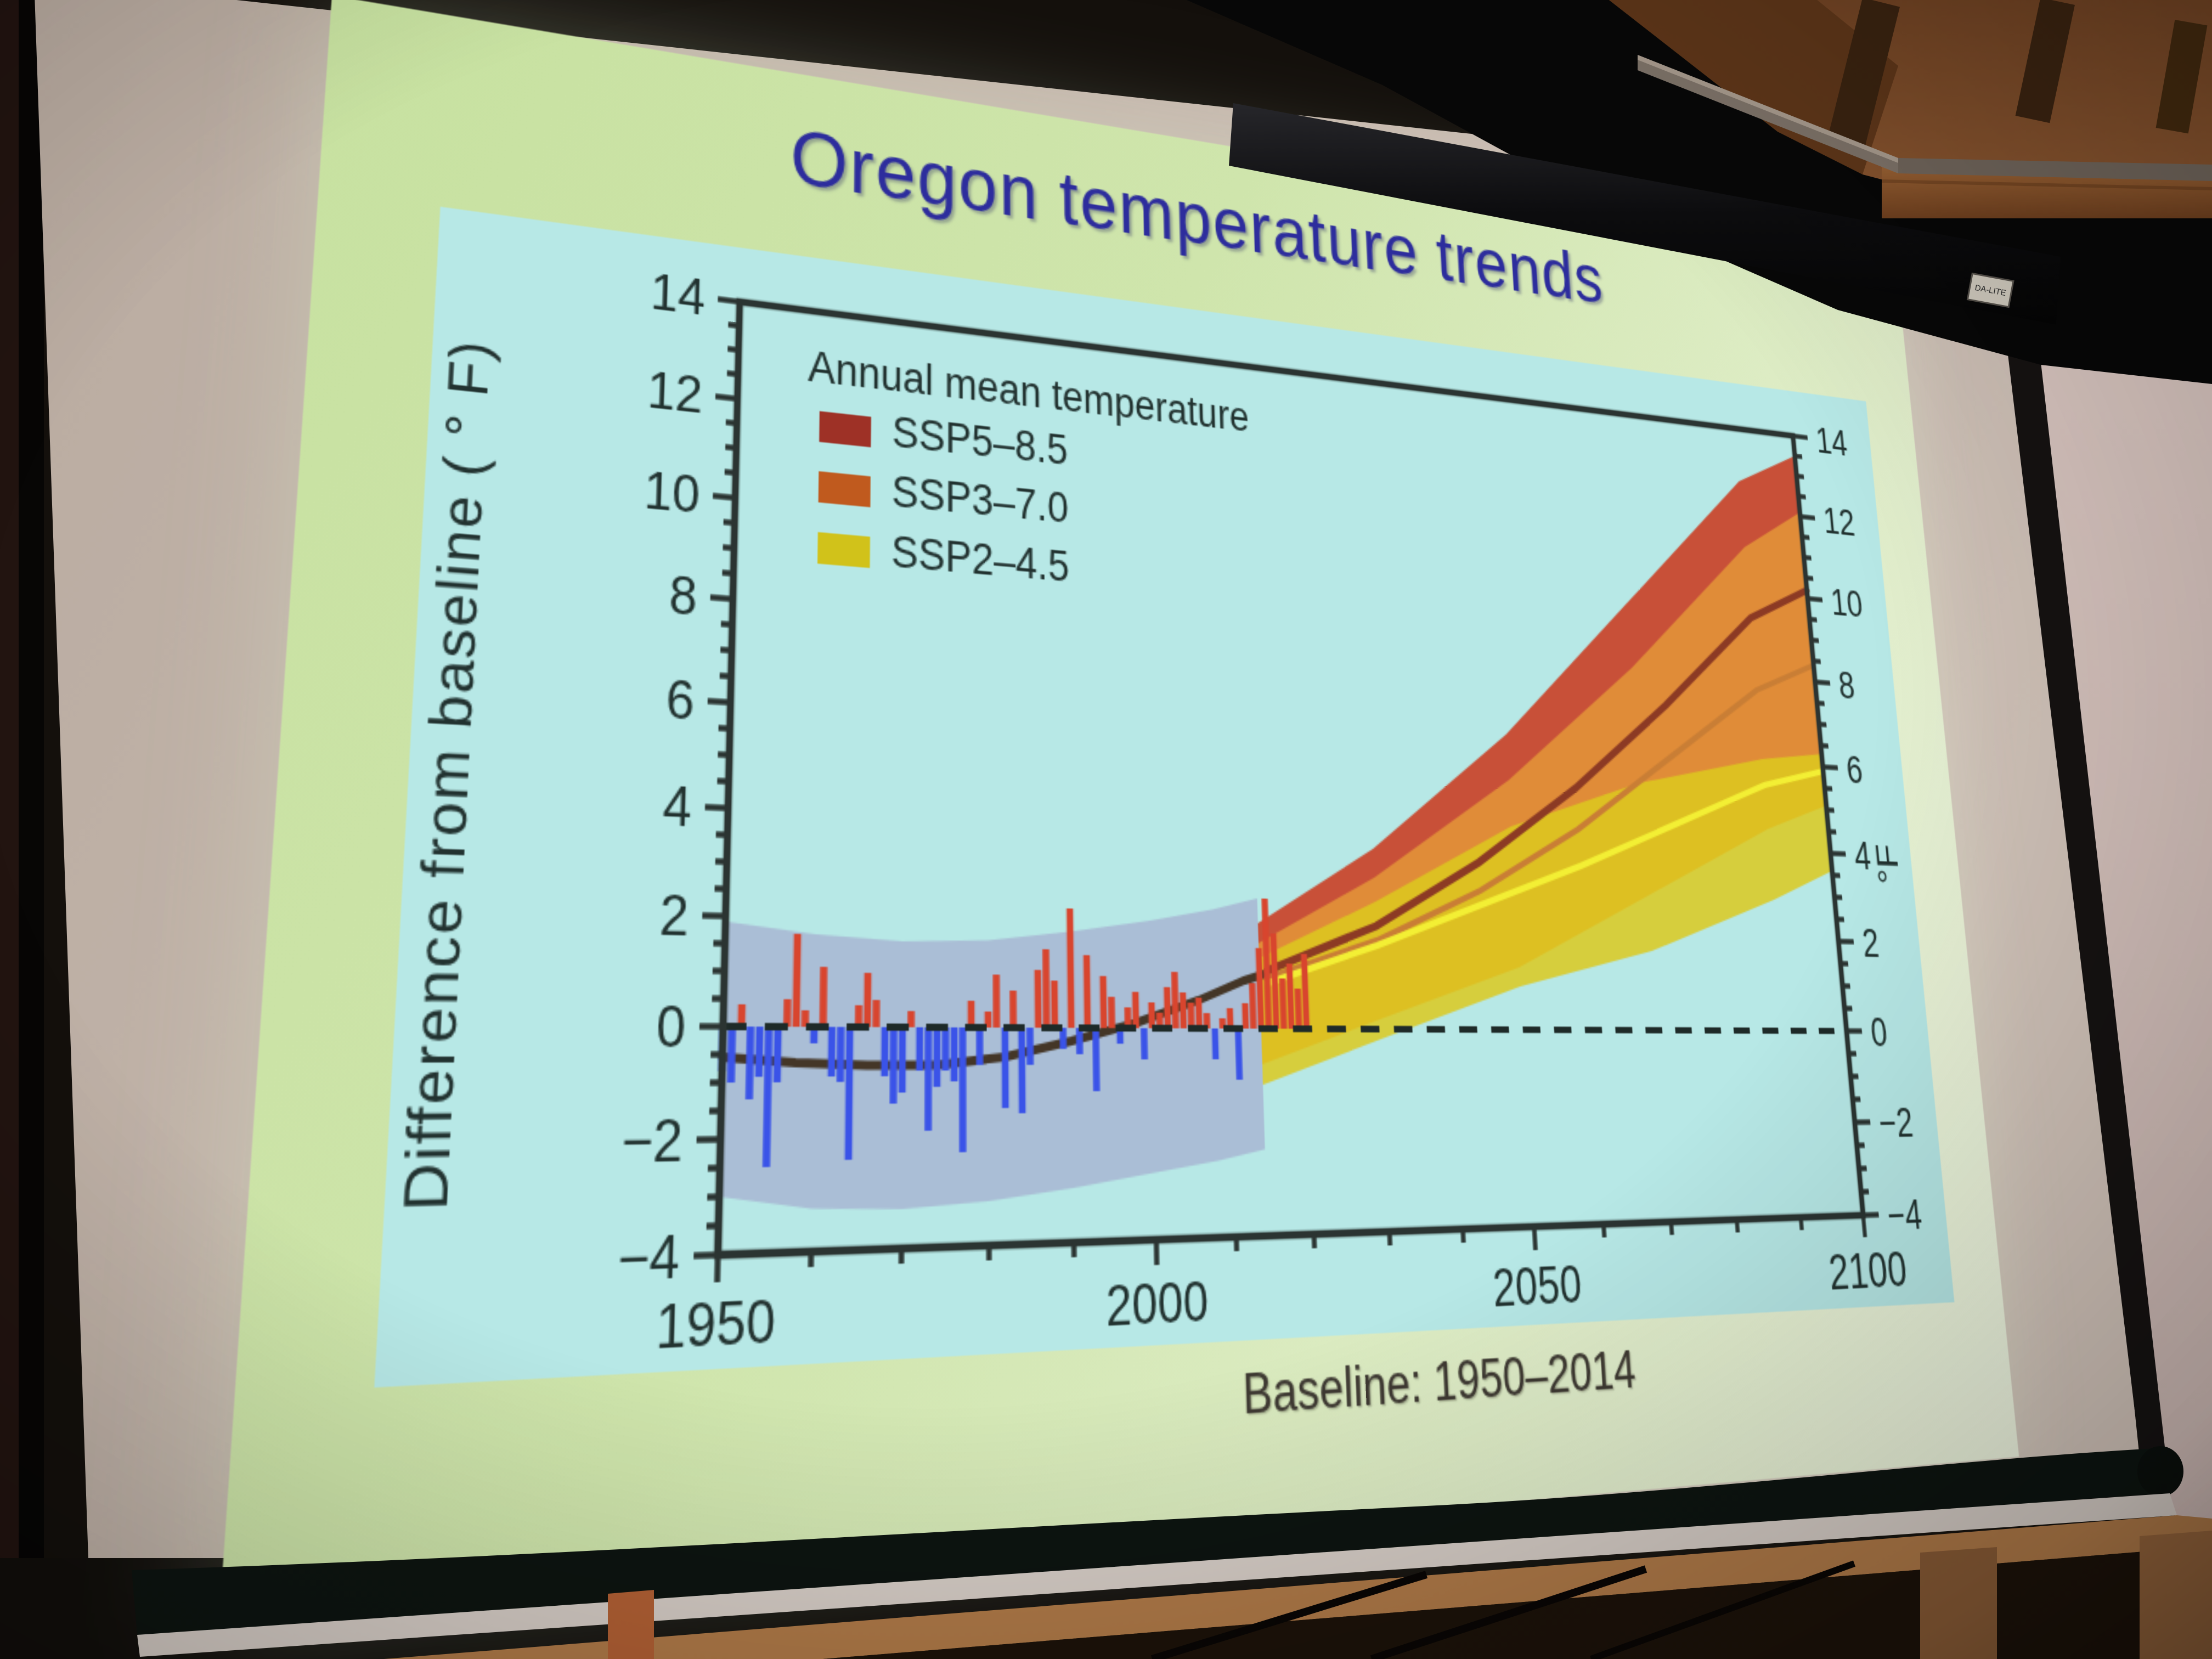 This screenshot has height=1659, width=2212. I want to click on anomaly-bar-1970, so click(902, 1060).